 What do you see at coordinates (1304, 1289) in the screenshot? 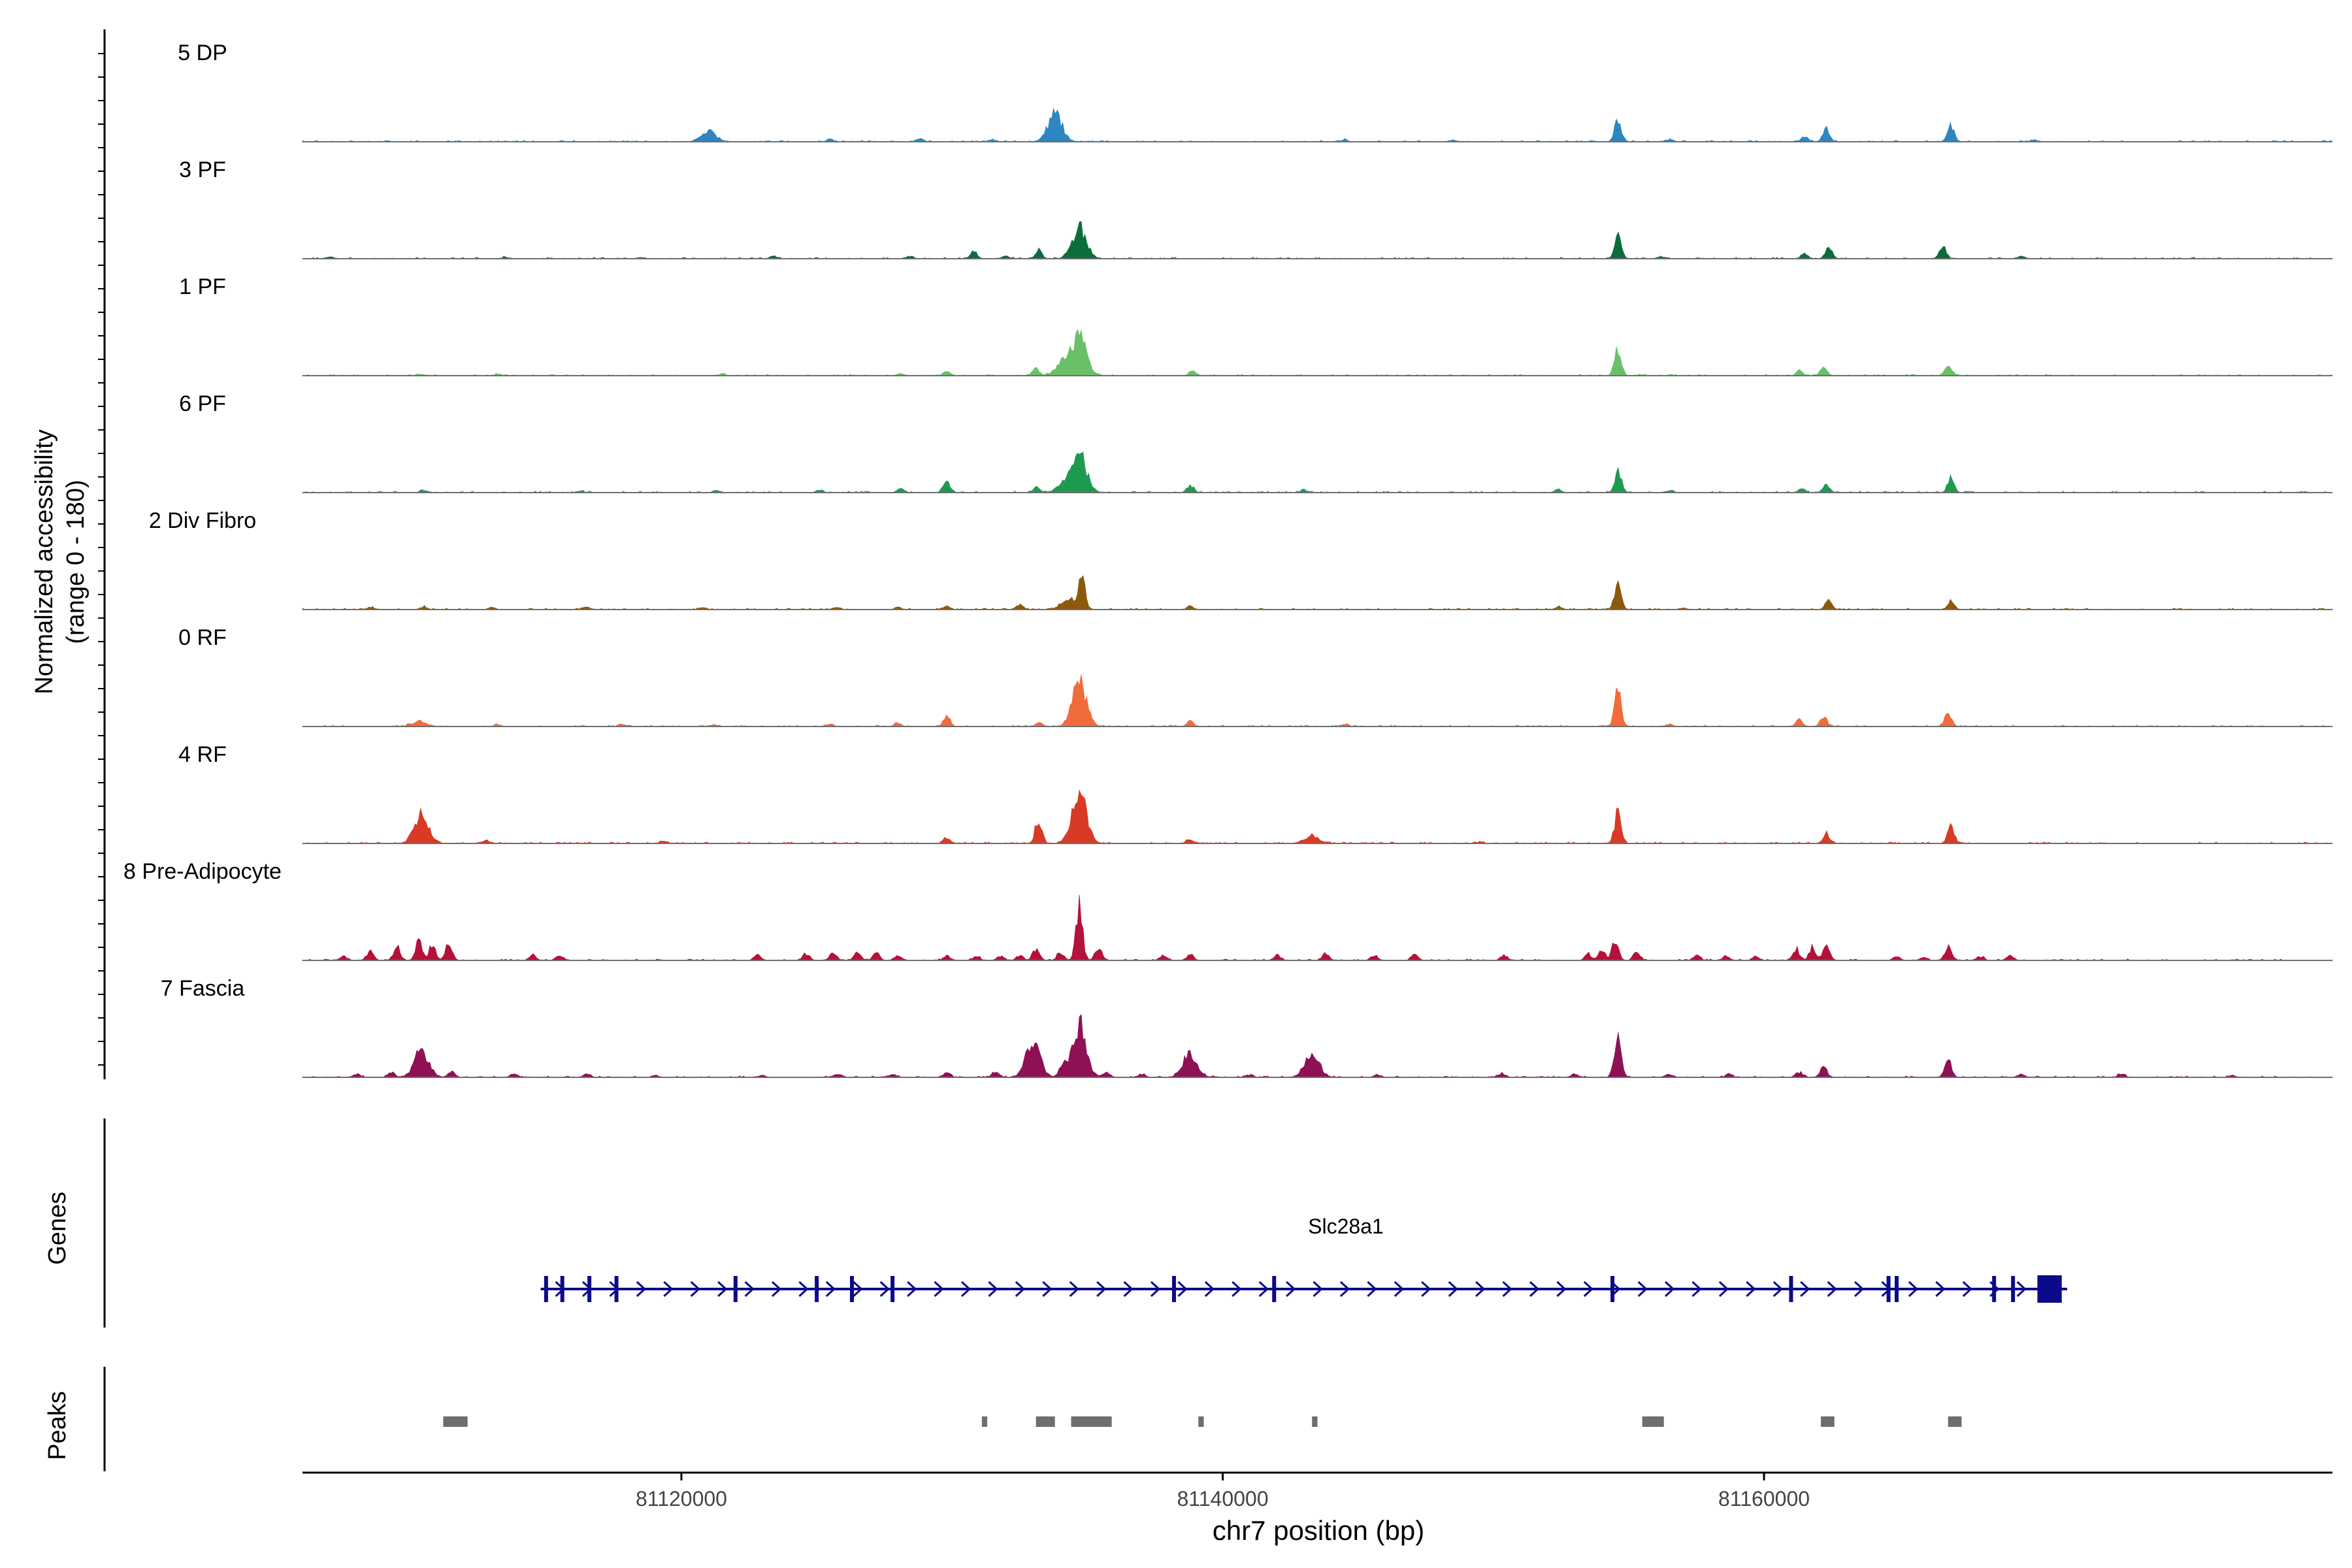
I see `gene-track` at bounding box center [1304, 1289].